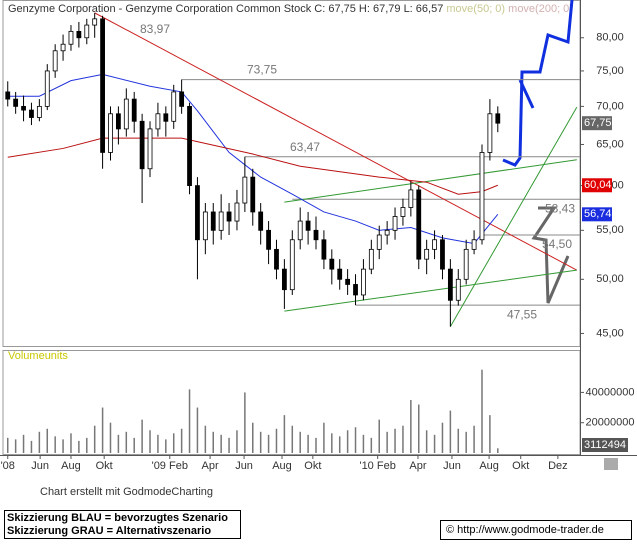  What do you see at coordinates (598, 185) in the screenshot?
I see `value-box-label: 60,04` at bounding box center [598, 185].